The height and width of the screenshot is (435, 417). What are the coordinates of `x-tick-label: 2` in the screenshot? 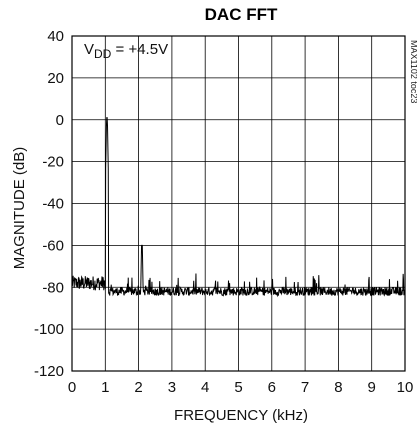 It's located at (138, 387).